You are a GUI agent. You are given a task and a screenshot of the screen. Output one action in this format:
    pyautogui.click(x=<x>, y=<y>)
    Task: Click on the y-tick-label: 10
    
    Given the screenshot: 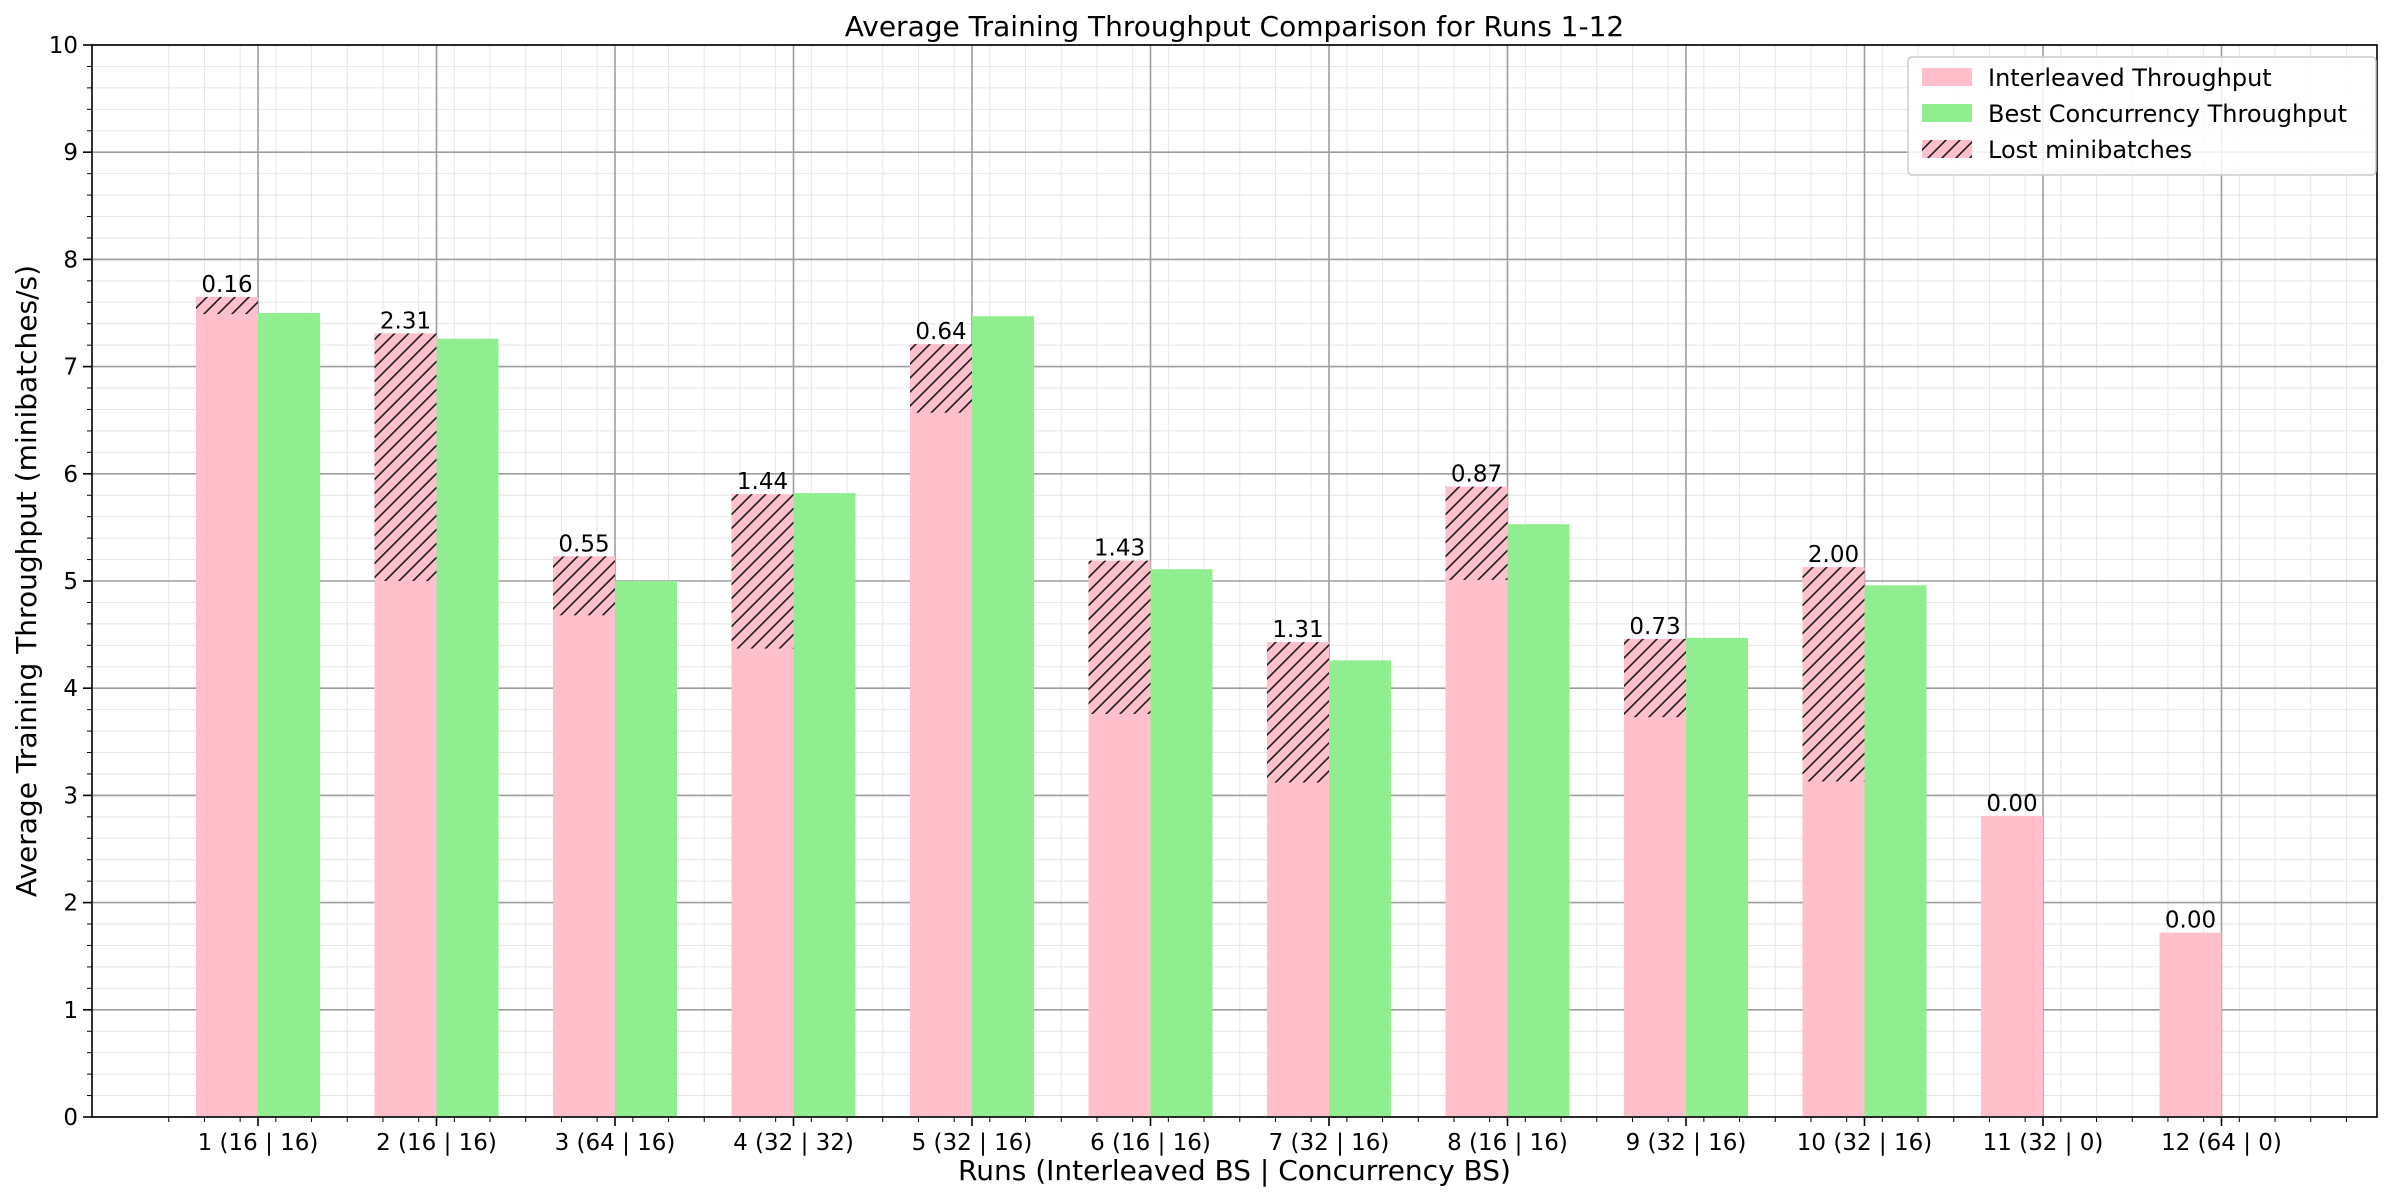 What is the action you would take?
    pyautogui.click(x=63, y=46)
    